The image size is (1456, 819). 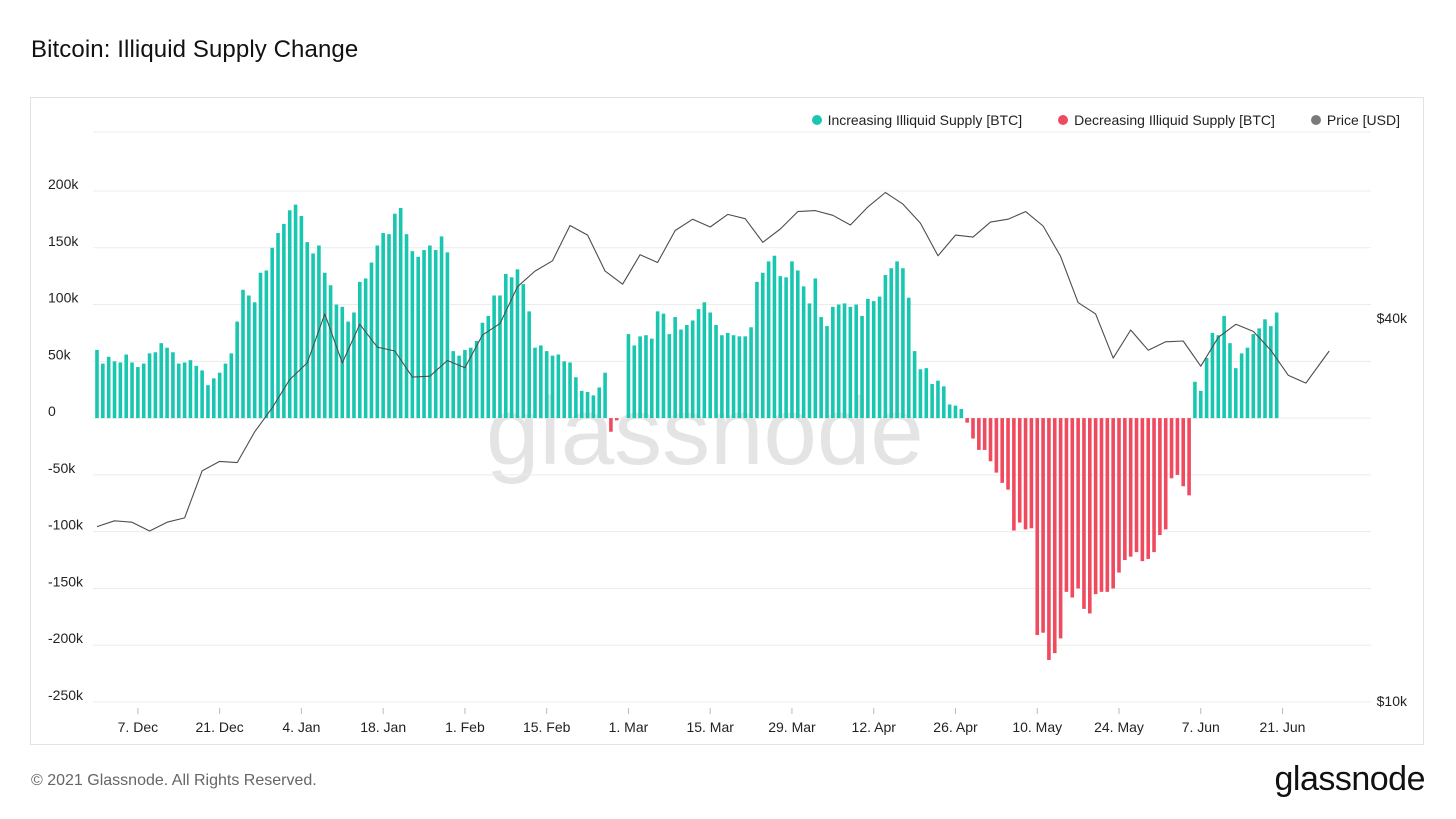 What do you see at coordinates (383, 727) in the screenshot?
I see `x-tick-label: 18. Jan` at bounding box center [383, 727].